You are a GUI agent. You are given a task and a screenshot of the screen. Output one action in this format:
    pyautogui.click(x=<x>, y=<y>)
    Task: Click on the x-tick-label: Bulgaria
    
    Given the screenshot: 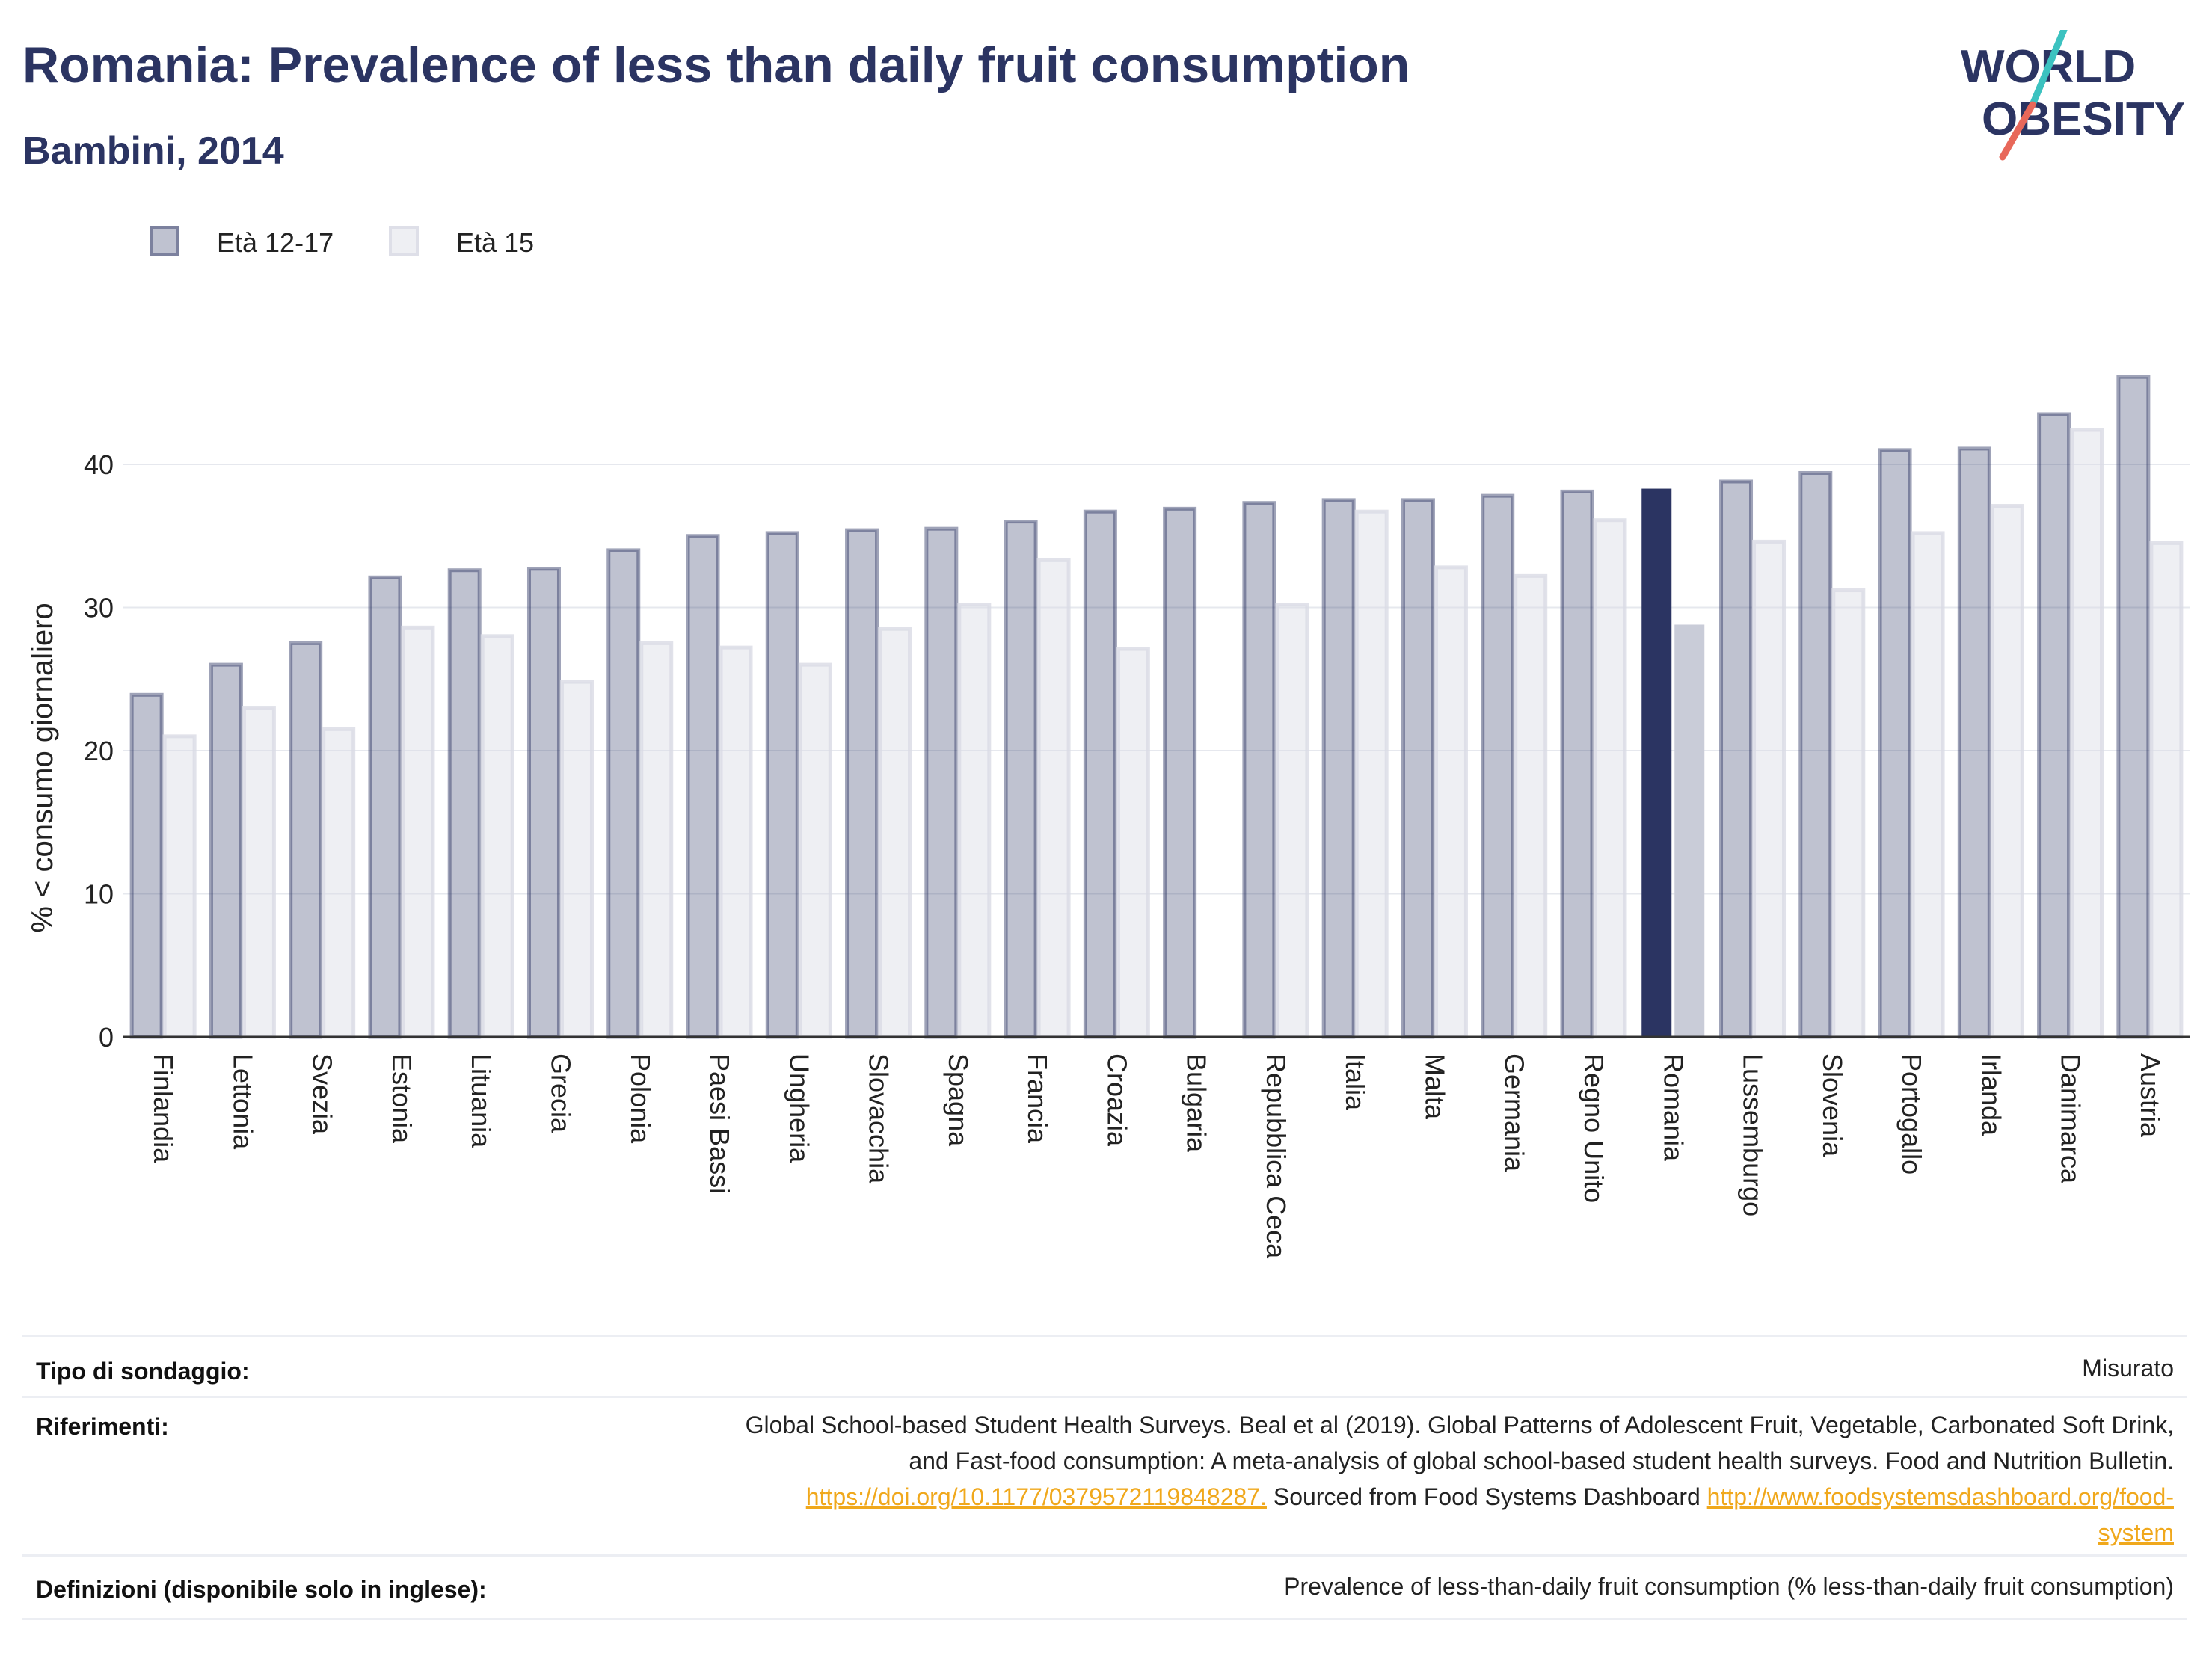 What is the action you would take?
    pyautogui.click(x=1197, y=1103)
    